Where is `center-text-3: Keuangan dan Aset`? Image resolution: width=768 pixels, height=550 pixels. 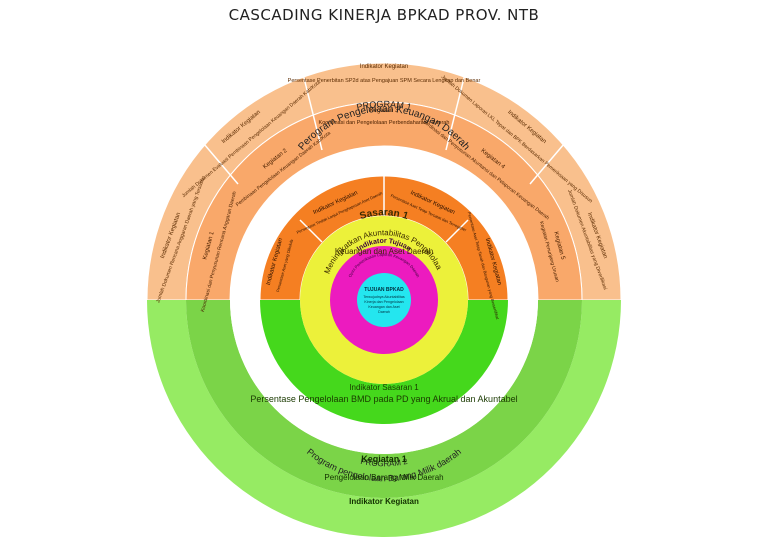 center-text-3: Keuangan dan Aset is located at coordinates (383, 307).